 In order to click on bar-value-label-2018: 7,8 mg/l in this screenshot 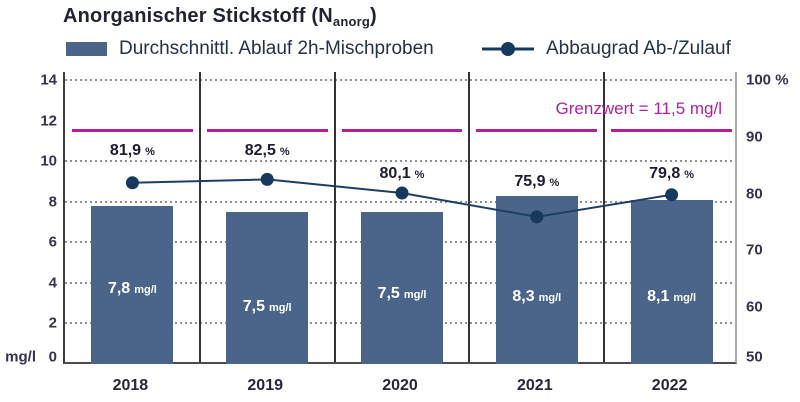, I will do `click(132, 289)`.